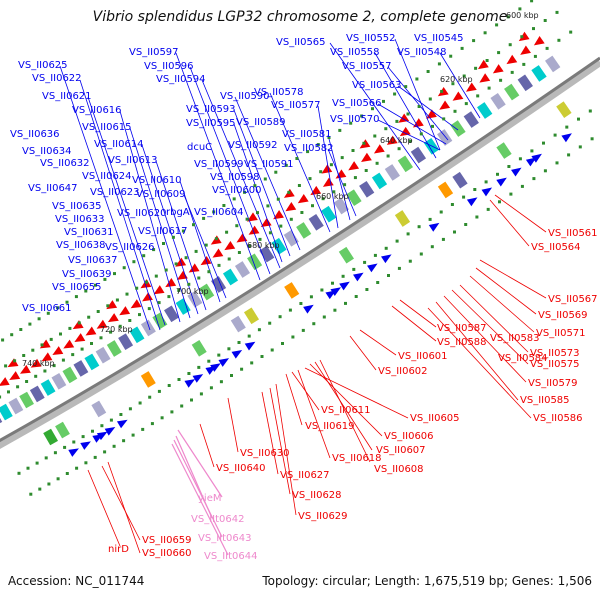 The height and width of the screenshot is (600, 600). Describe the element at coordinates (77, 206) in the screenshot. I see `gene-label: VS_II0635` at that location.